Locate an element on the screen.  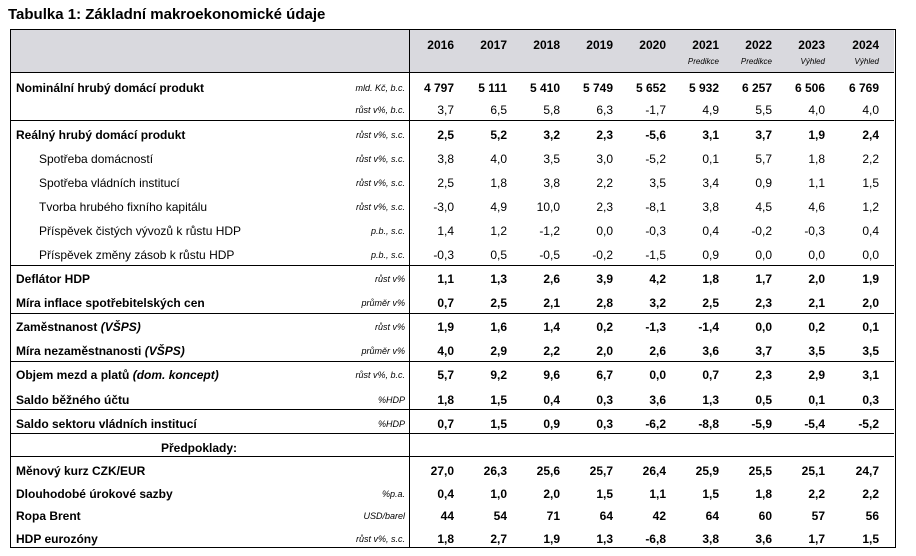
table-cell: 6,3 is located at coordinates (604, 110).